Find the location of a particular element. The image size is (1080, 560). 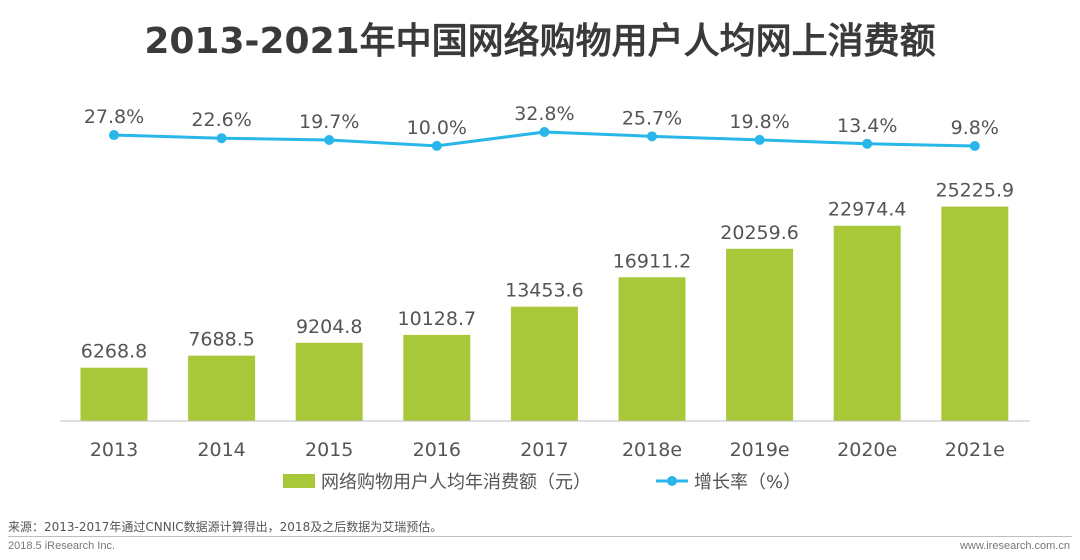

x-tick-label-2020e: 2020e is located at coordinates (867, 450).